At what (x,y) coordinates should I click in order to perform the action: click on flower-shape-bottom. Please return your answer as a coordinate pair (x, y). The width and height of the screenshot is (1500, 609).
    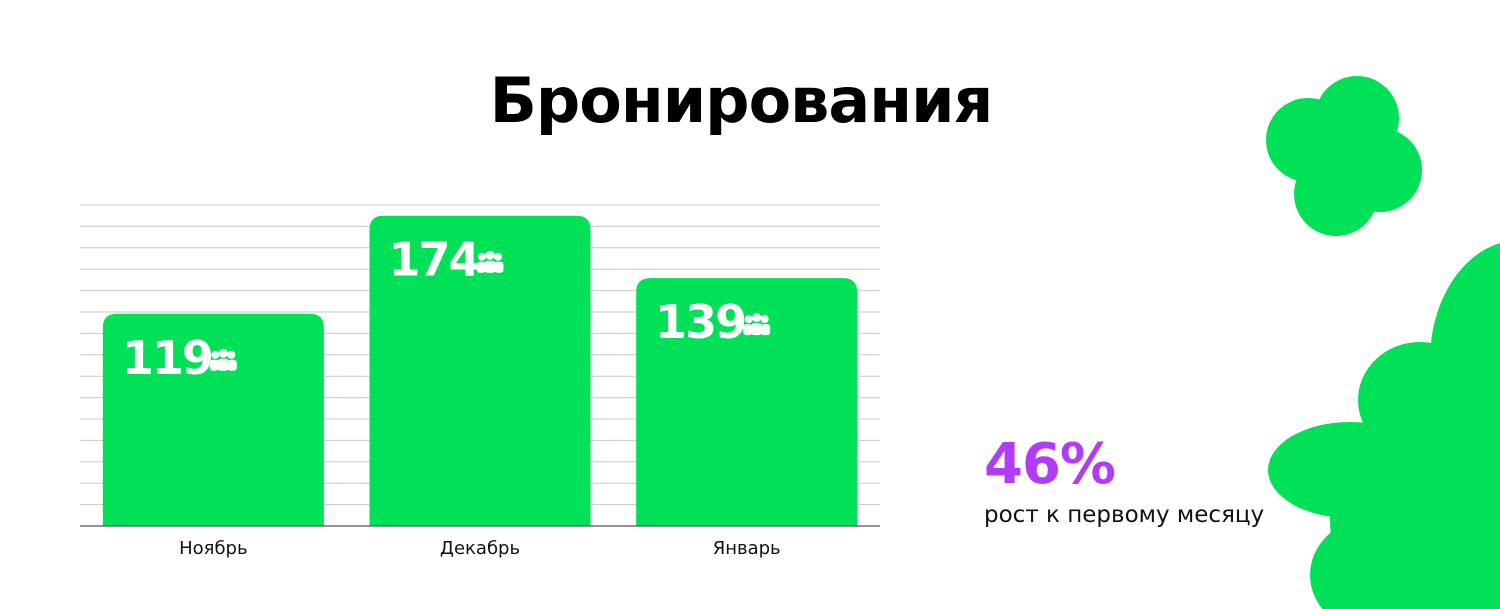
    Looking at the image, I should click on (1384, 426).